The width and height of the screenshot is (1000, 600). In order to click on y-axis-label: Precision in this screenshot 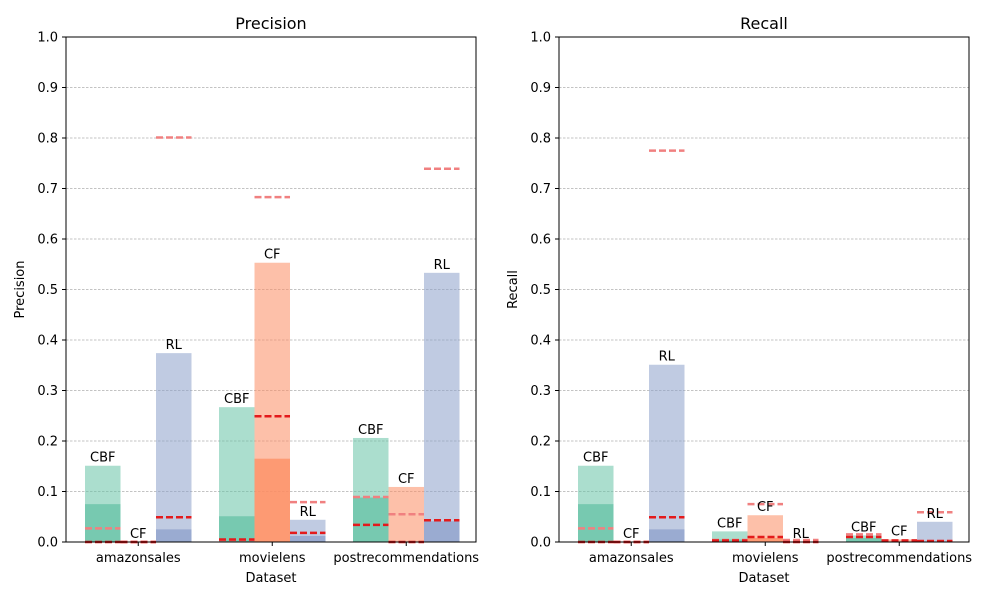, I will do `click(20, 289)`.